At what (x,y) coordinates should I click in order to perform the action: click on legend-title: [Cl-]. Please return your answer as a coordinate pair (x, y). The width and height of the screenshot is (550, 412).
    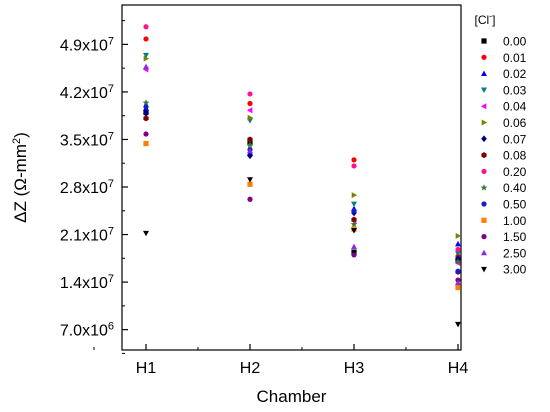
    Looking at the image, I should click on (484, 19).